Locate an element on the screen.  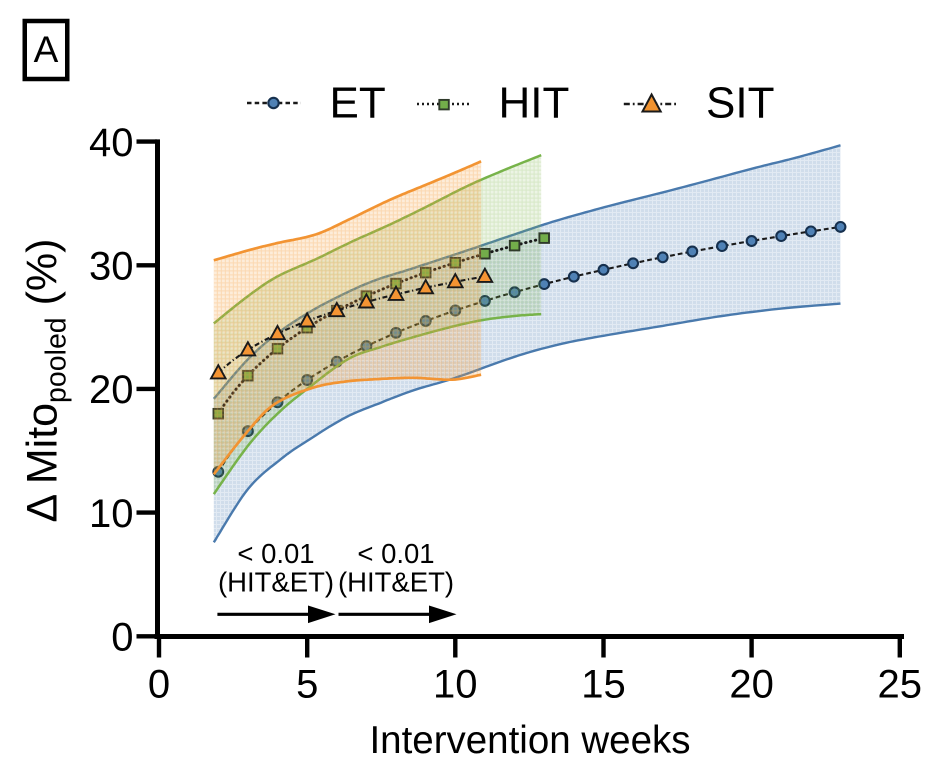
svg-text: SIT is located at coordinates (740, 103).